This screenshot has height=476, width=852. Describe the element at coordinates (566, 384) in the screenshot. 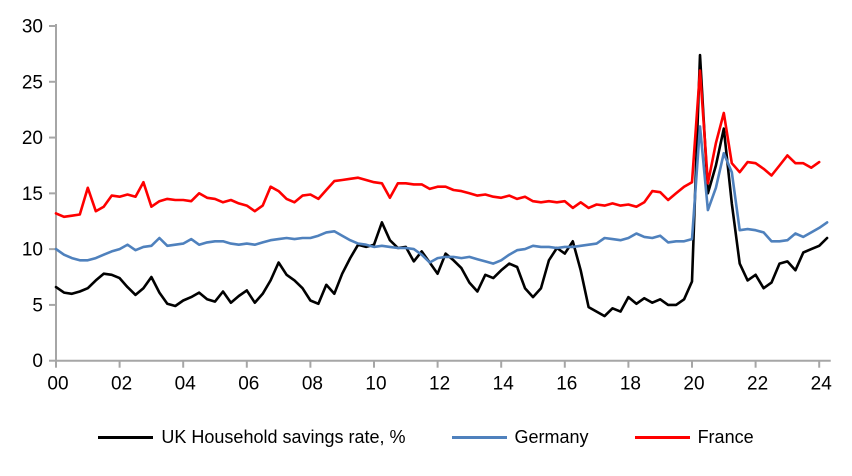

I see `x-tick-label: 16` at that location.